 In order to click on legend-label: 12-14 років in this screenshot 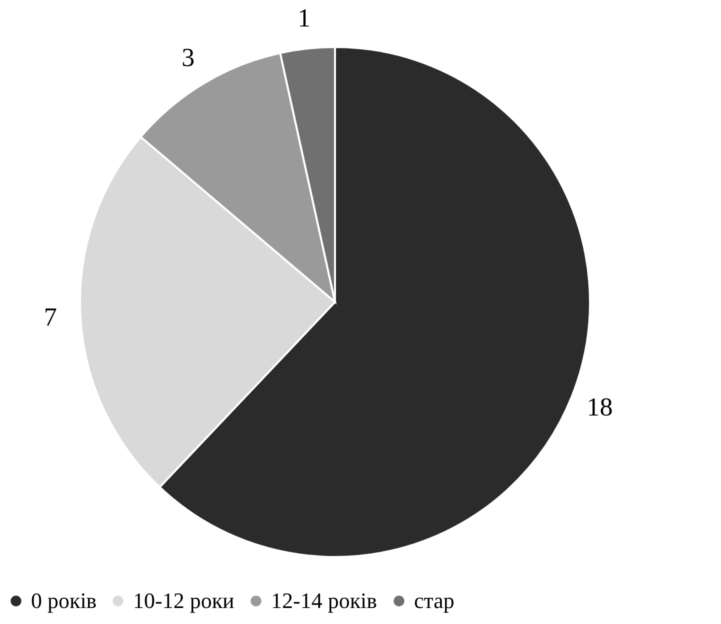, I will do `click(324, 600)`.